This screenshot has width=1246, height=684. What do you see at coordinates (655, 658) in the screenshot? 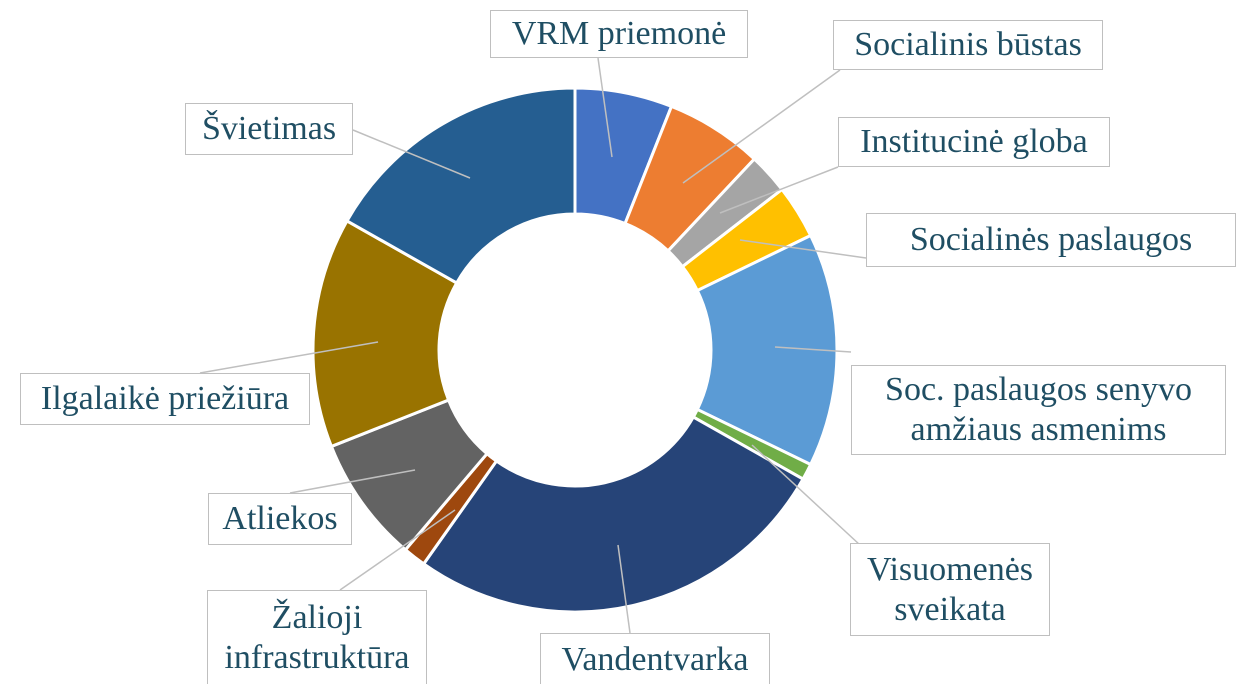
I see `data-label: Vandentvarka` at bounding box center [655, 658].